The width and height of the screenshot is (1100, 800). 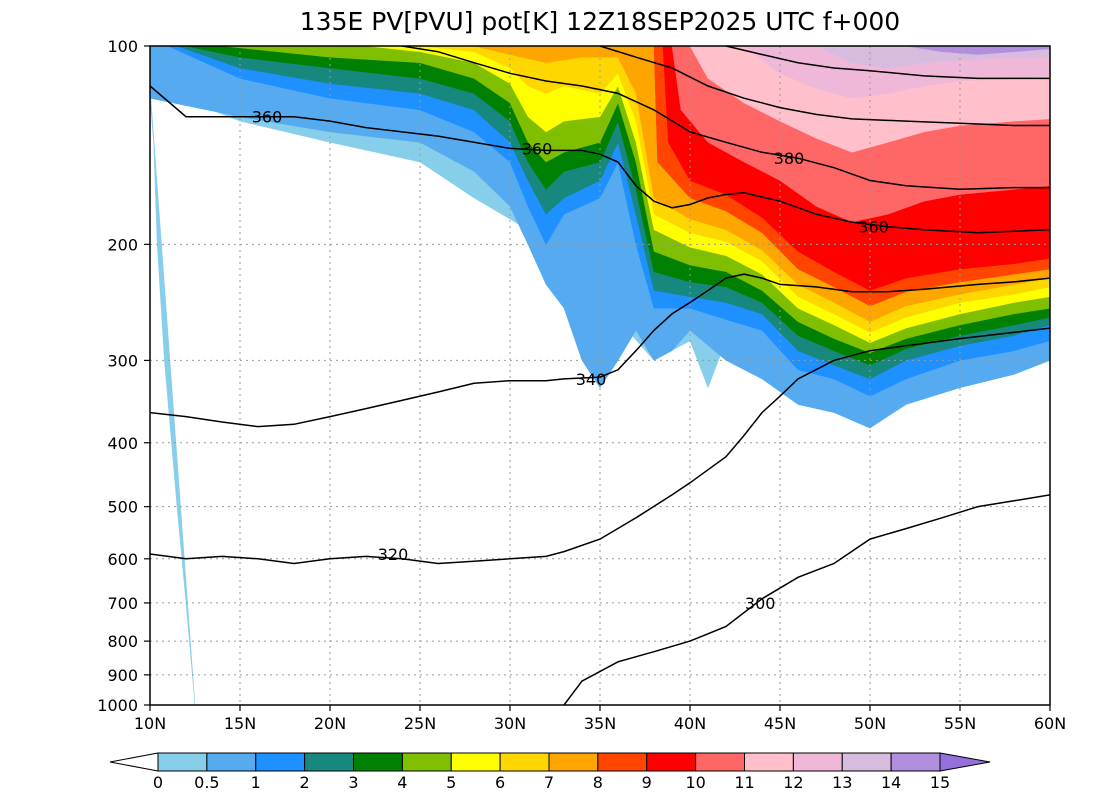 What do you see at coordinates (122, 443) in the screenshot?
I see `y-tick-label: 400` at bounding box center [122, 443].